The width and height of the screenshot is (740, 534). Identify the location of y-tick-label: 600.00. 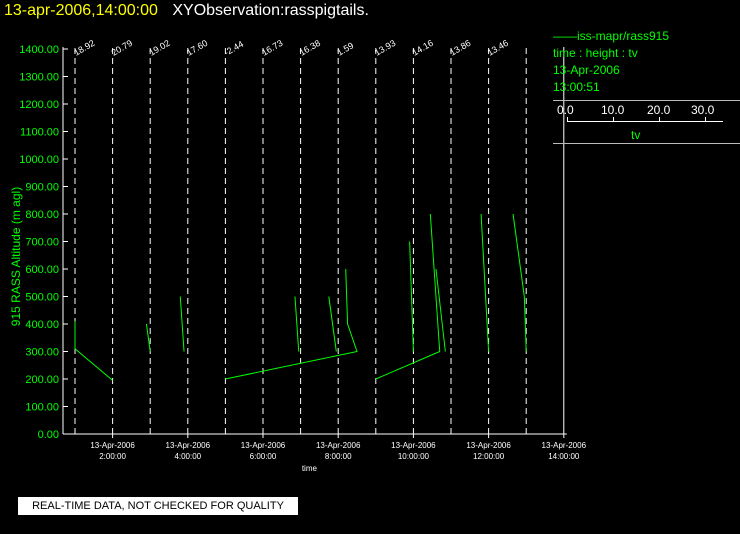
(42, 270).